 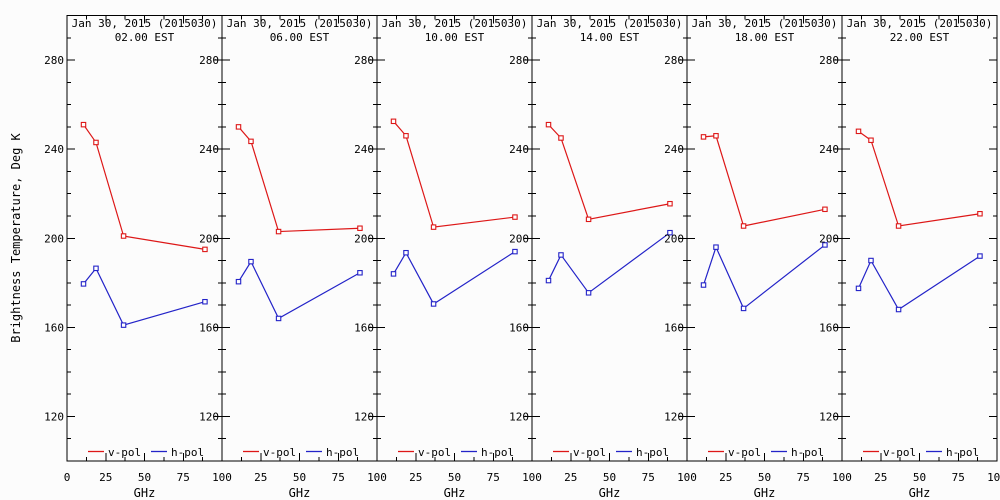 What do you see at coordinates (300, 37) in the screenshot?
I see `panel-subtitle: 06.00 EST` at bounding box center [300, 37].